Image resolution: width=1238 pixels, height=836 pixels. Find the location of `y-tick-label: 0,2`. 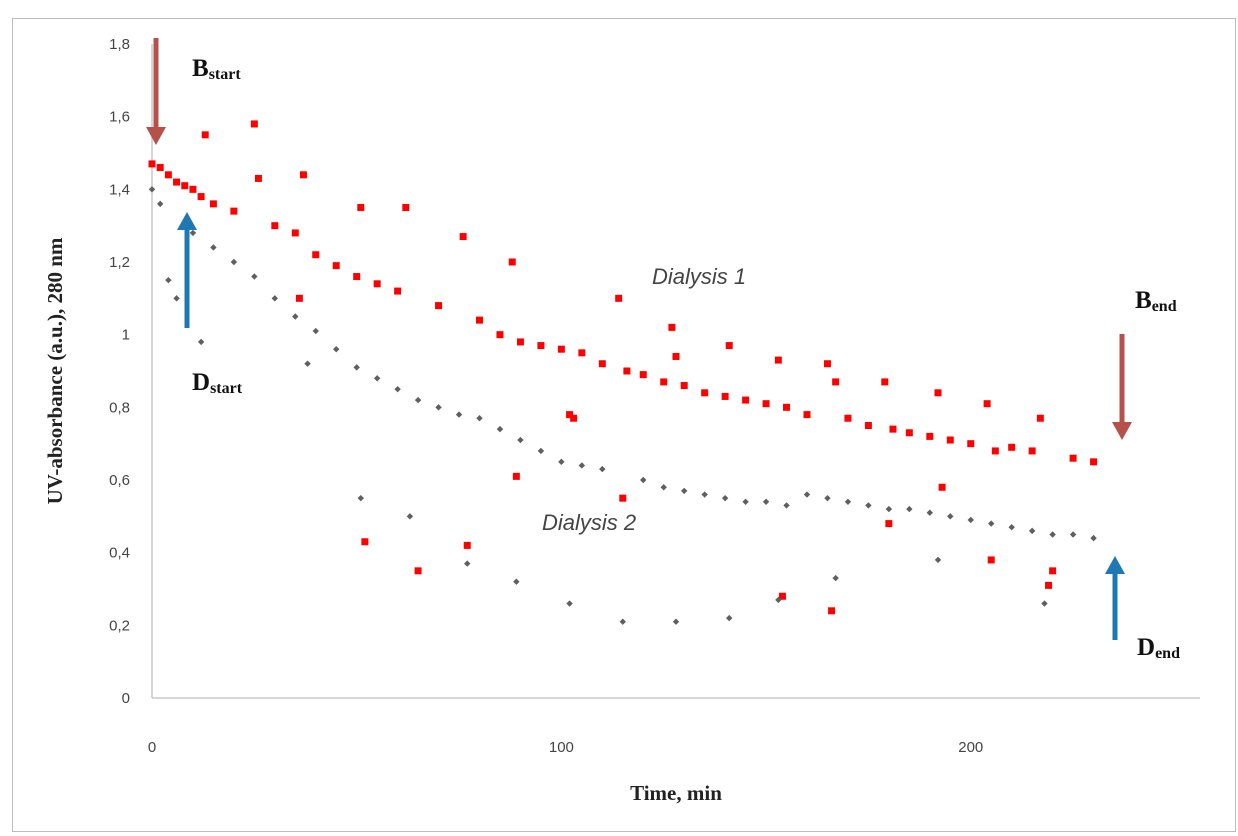

y-tick-label: 0,2 is located at coordinates (119, 625).